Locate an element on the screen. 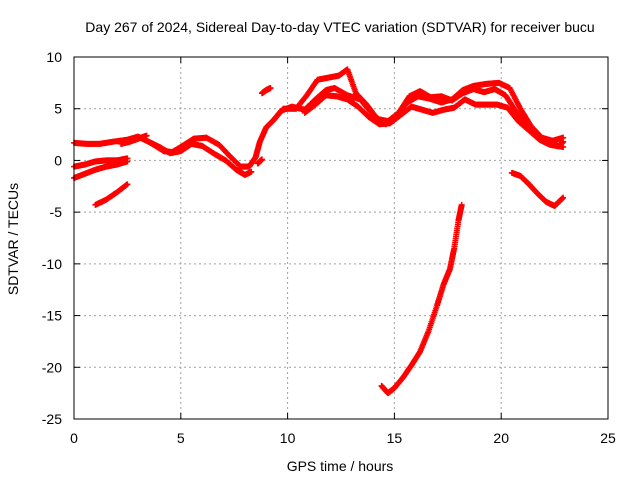 This screenshot has height=480, width=640. series-track-L is located at coordinates (537, 189).